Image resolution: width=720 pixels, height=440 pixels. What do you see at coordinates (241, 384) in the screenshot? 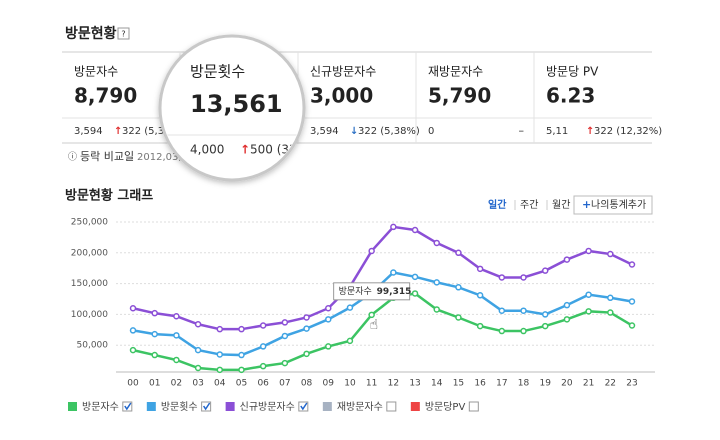
I see `x-tick-label: 05` at bounding box center [241, 384].